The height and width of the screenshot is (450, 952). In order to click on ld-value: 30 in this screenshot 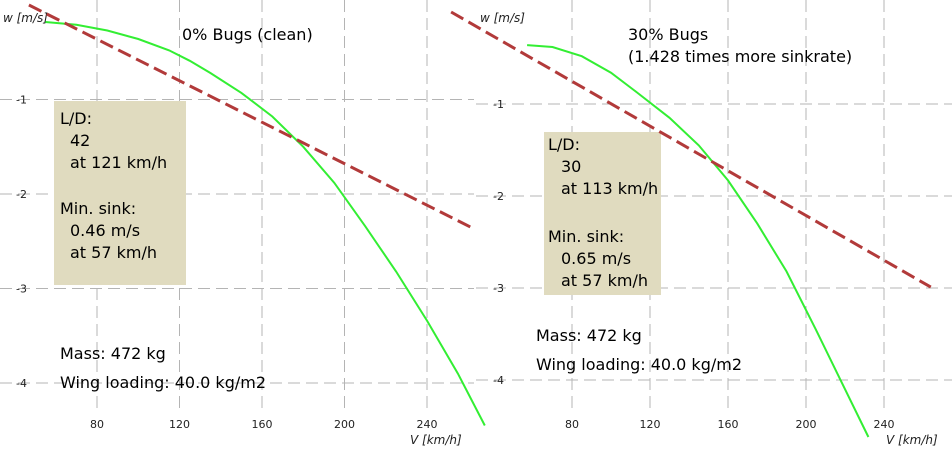, I will do `click(571, 166)`.